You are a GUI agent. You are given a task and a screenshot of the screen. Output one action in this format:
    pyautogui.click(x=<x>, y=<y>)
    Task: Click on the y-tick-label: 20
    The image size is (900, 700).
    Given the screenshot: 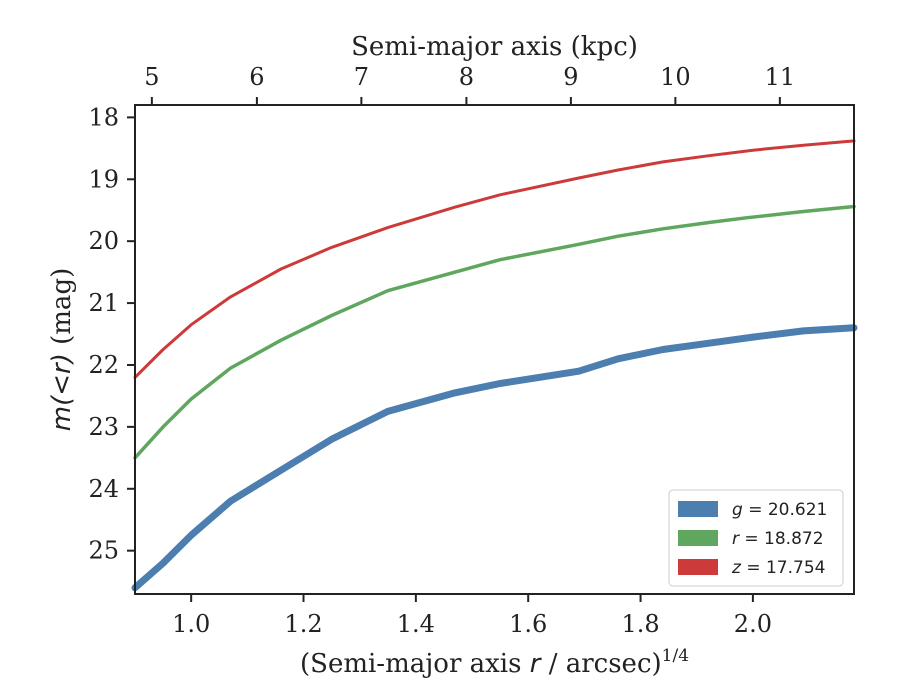 What is the action you would take?
    pyautogui.click(x=103, y=241)
    